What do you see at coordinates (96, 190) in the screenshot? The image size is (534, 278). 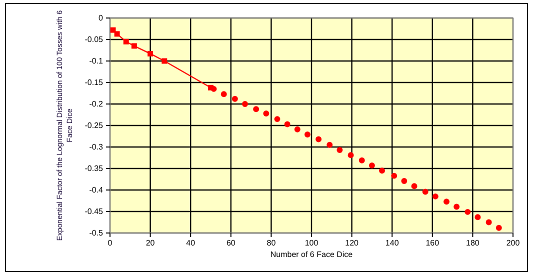 I see `y-tick-label: -0.4` at bounding box center [96, 190].